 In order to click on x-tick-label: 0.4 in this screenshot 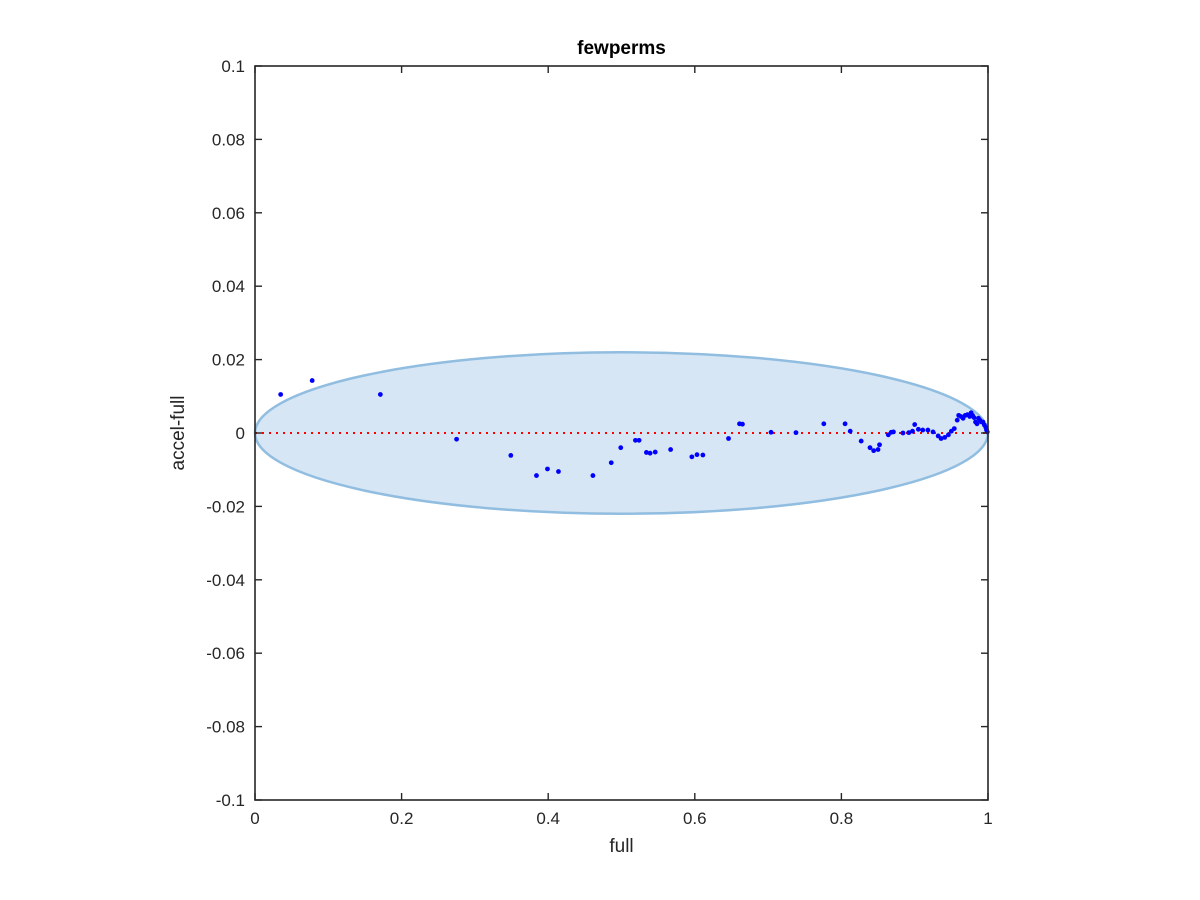, I will do `click(548, 818)`.